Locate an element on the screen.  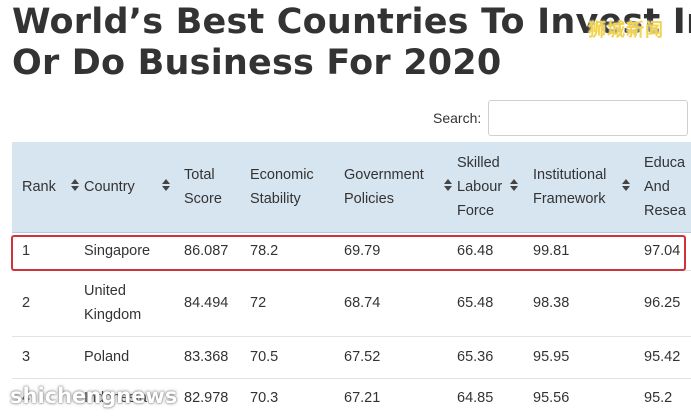
column-label: Educa And Resea is located at coordinates (665, 187).